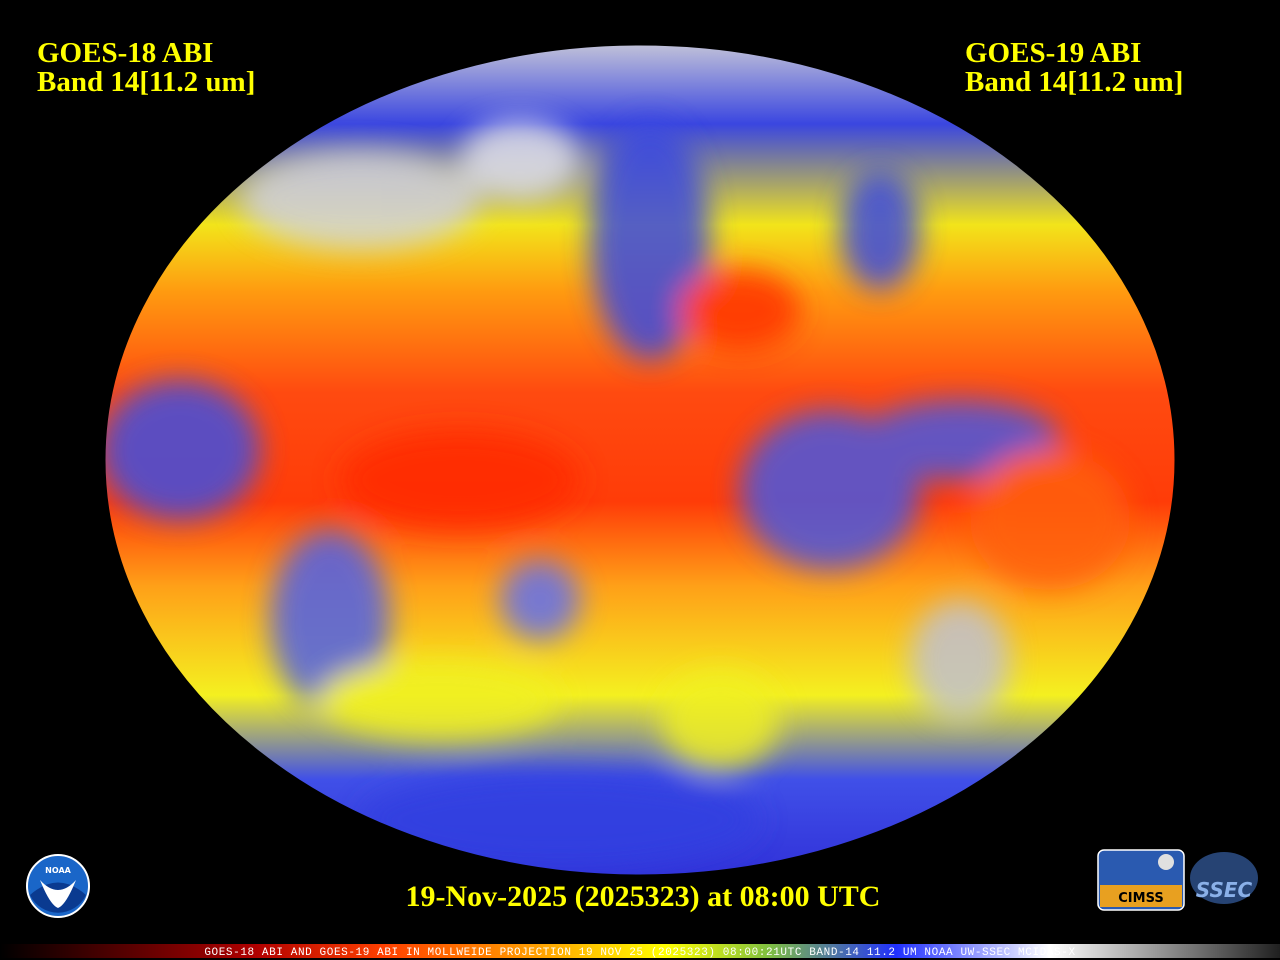  Describe the element at coordinates (1224, 890) in the screenshot. I see `ssec-label: SSEC` at that location.